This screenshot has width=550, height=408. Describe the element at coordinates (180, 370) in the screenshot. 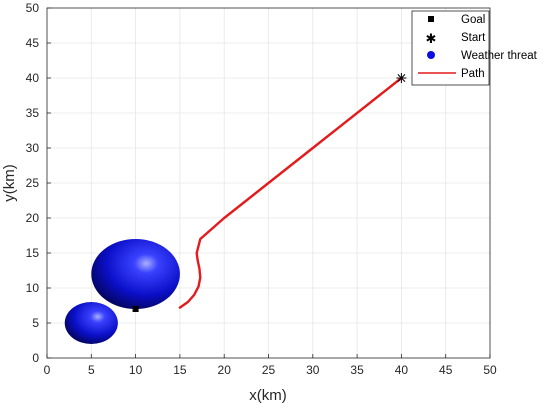

I see `x-tick-label: 15` at that location.